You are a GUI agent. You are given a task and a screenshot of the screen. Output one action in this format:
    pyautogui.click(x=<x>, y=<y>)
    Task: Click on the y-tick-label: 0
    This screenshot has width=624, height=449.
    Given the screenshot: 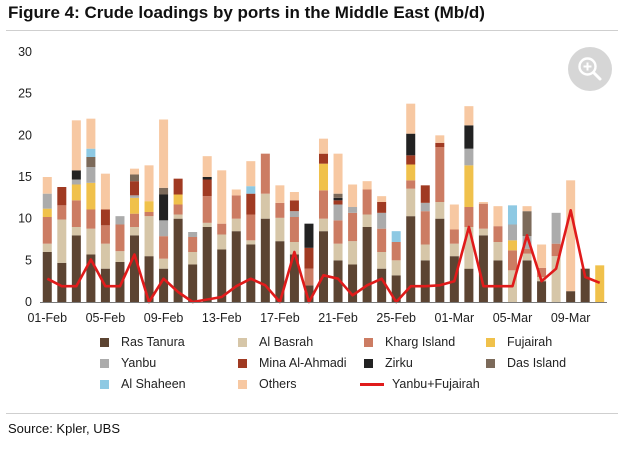 What is the action you would take?
    pyautogui.click(x=28, y=302)
    